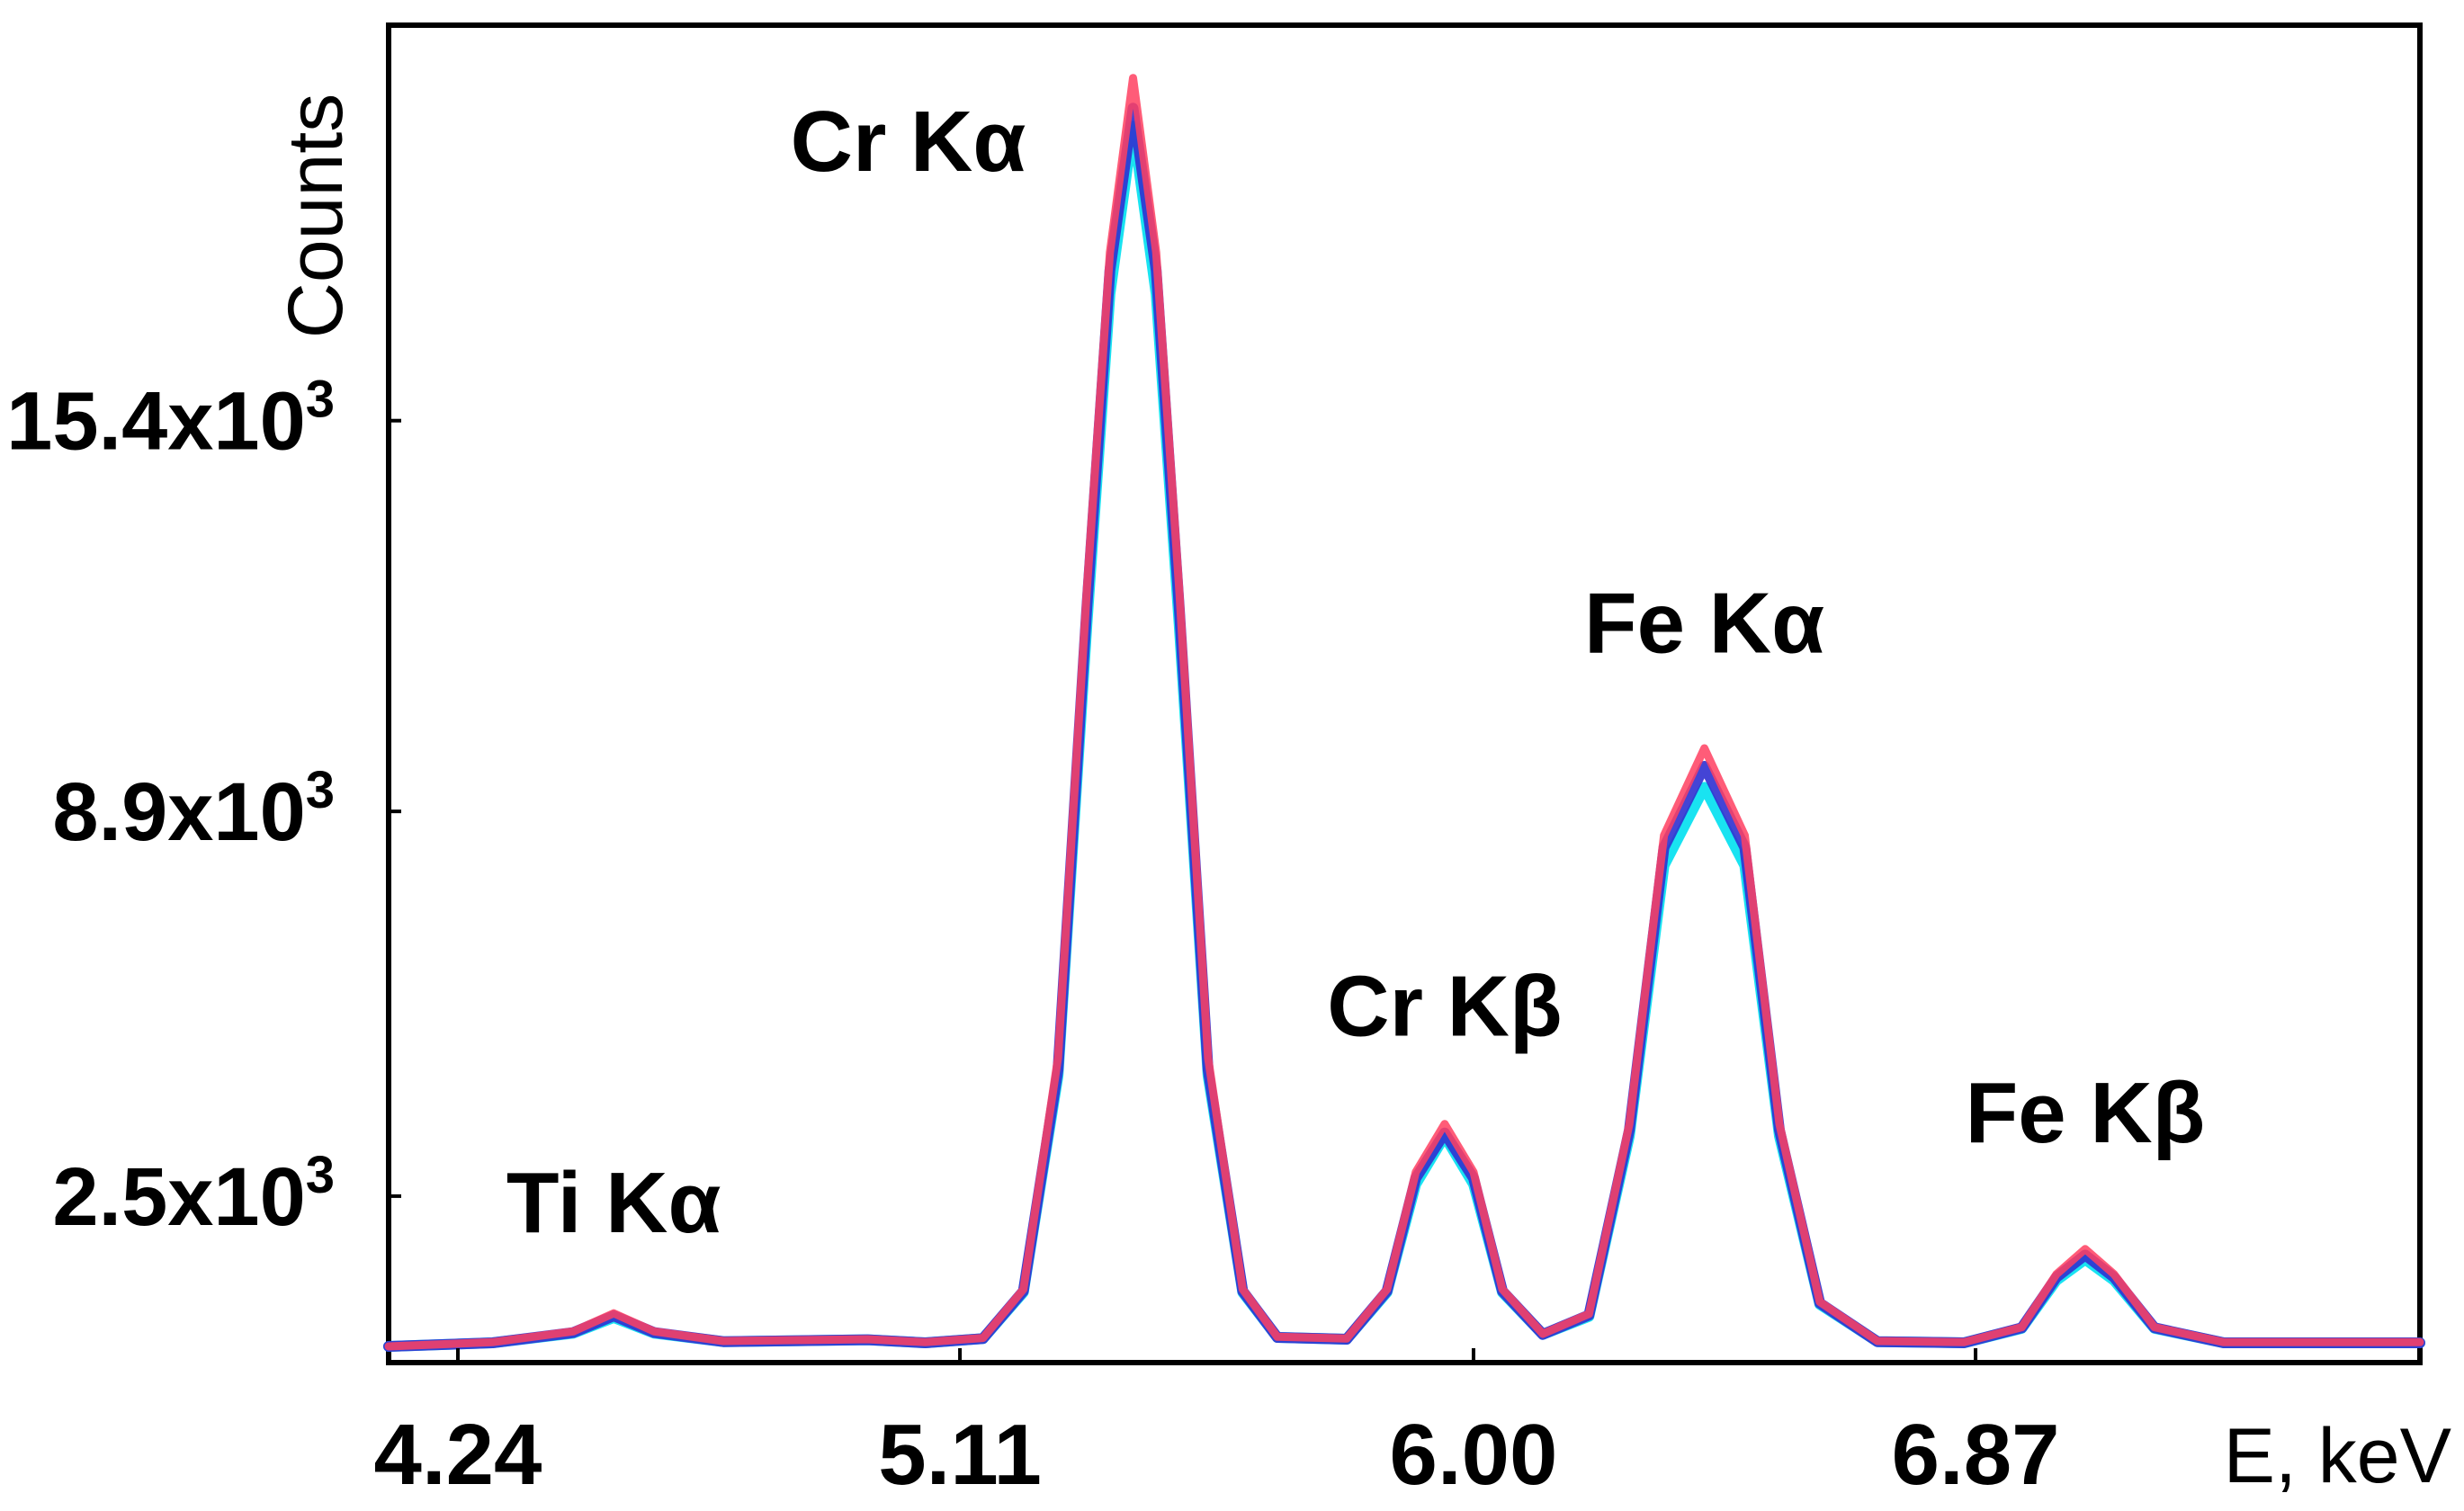 The image size is (2464, 1511). What do you see at coordinates (960, 1455) in the screenshot?
I see `x-tick-label-2: 5.11` at bounding box center [960, 1455].